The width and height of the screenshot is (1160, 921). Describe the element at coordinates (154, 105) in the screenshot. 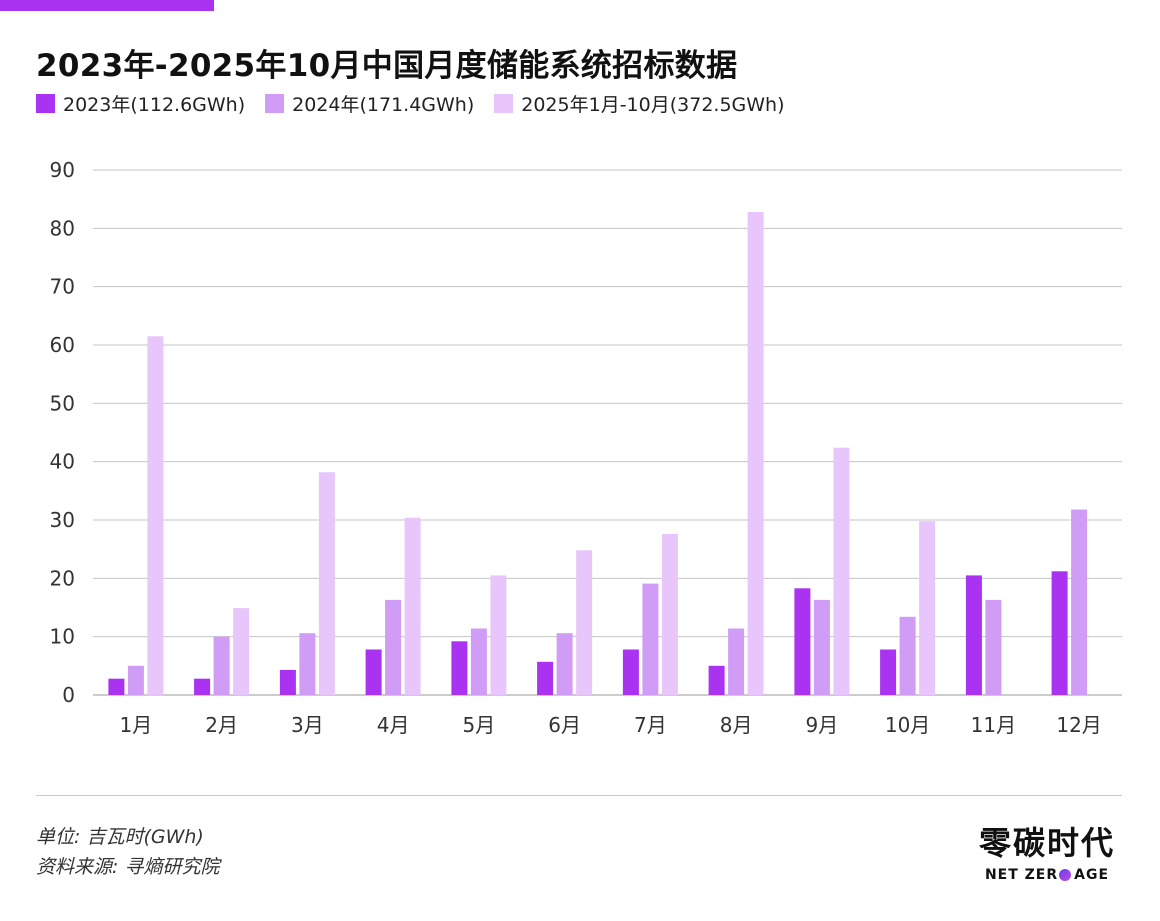

I see `legend-label-2023: 2023年(112.6GWh)` at that location.